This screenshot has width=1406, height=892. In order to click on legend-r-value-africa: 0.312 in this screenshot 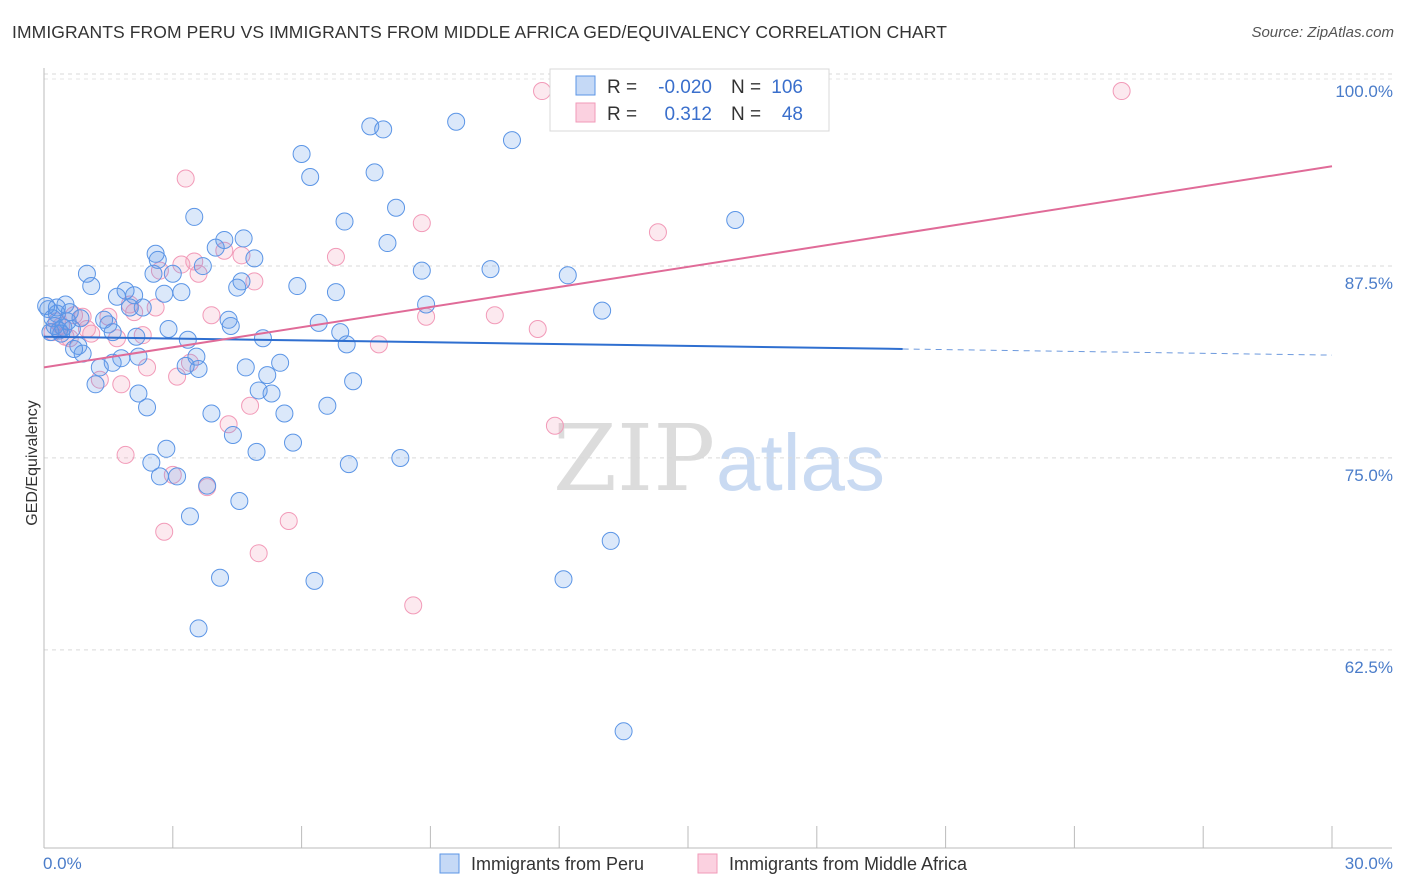, I will do `click(688, 114)`.